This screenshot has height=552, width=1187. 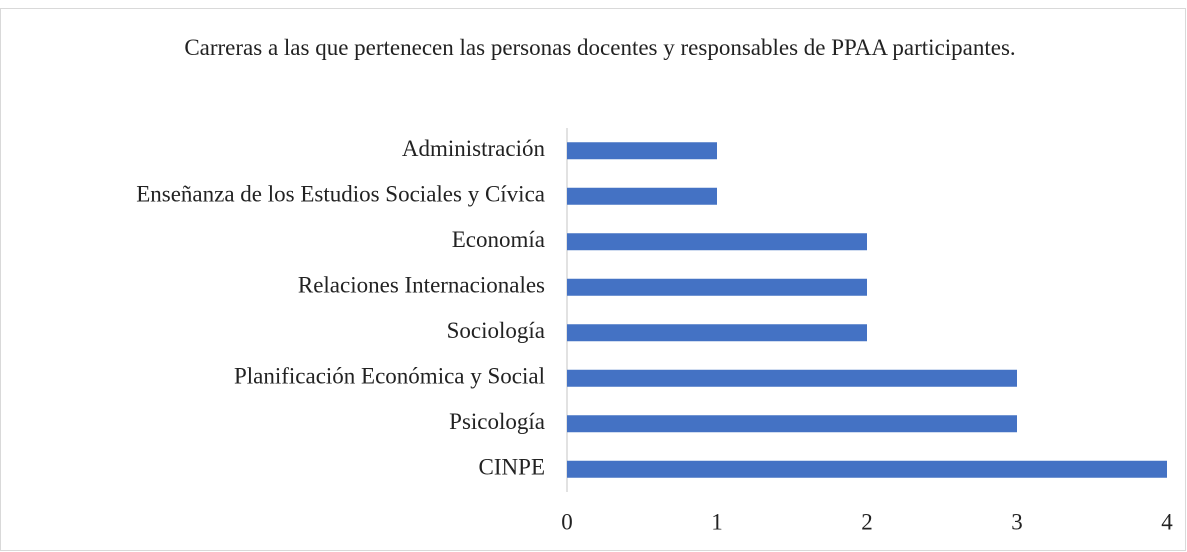 What do you see at coordinates (1167, 521) in the screenshot?
I see `x-tick-label: 4` at bounding box center [1167, 521].